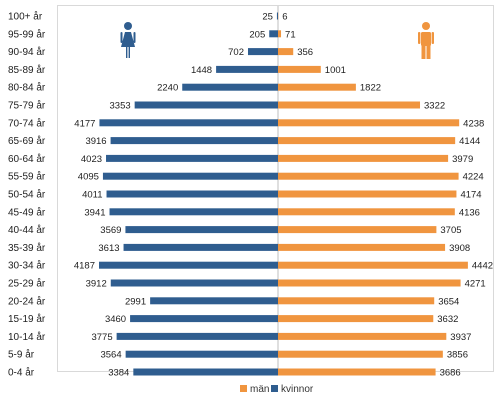  I want to click on value-label-man-60-64-r: 3979, so click(462, 159).